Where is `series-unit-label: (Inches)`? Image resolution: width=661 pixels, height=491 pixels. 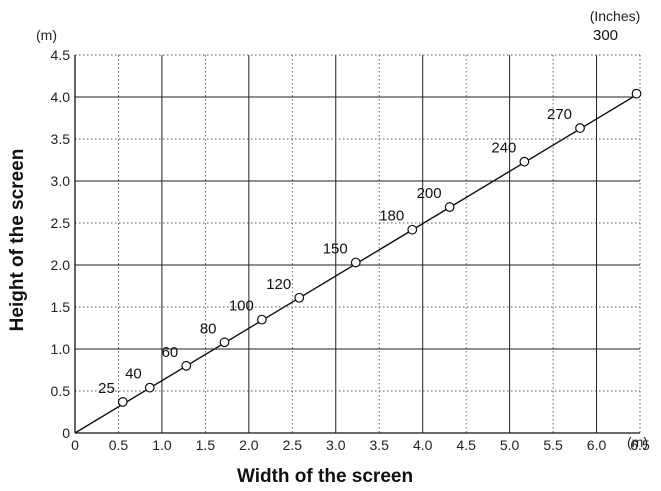 series-unit-label: (Inches) is located at coordinates (615, 16).